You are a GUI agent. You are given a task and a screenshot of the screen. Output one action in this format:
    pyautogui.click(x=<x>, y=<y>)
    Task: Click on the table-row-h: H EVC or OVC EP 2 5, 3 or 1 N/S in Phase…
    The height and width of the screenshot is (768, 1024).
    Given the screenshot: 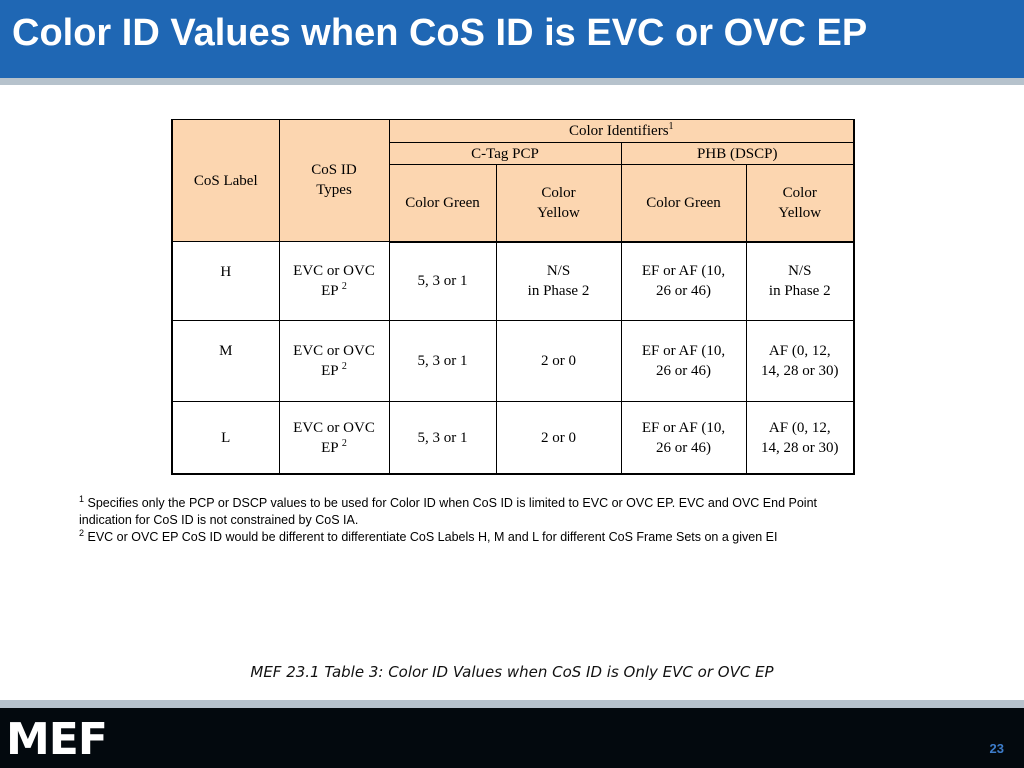 What is the action you would take?
    pyautogui.click(x=513, y=281)
    